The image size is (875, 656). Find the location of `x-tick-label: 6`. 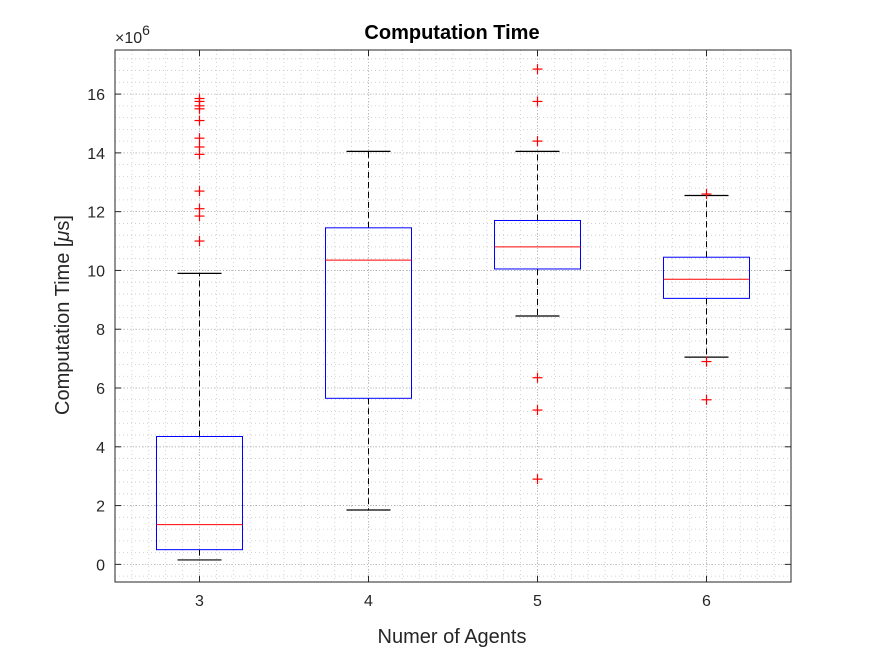

x-tick-label: 6 is located at coordinates (706, 601).